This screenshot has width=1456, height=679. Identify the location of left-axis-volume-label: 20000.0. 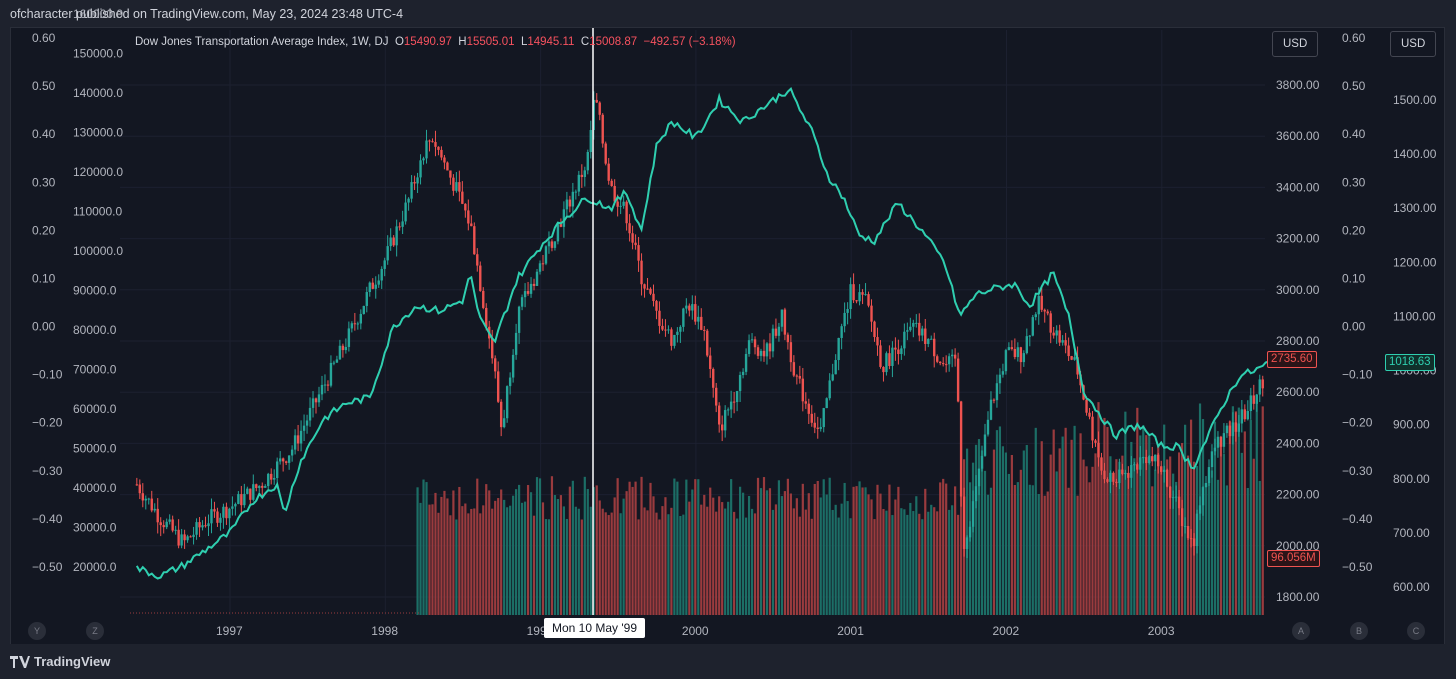
(95, 567).